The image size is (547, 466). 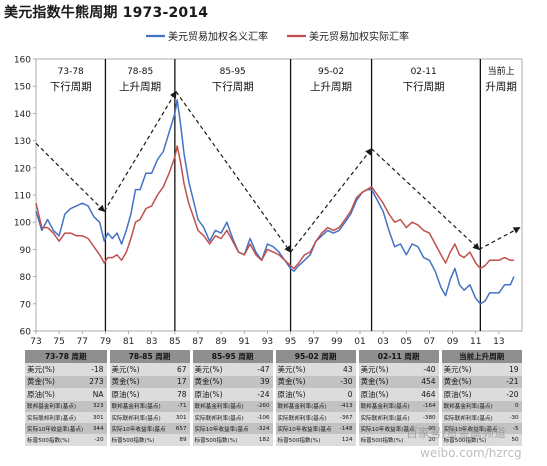 What do you see at coordinates (262, 429) in the screenshot?
I see `metric-value: -324` at bounding box center [262, 429].